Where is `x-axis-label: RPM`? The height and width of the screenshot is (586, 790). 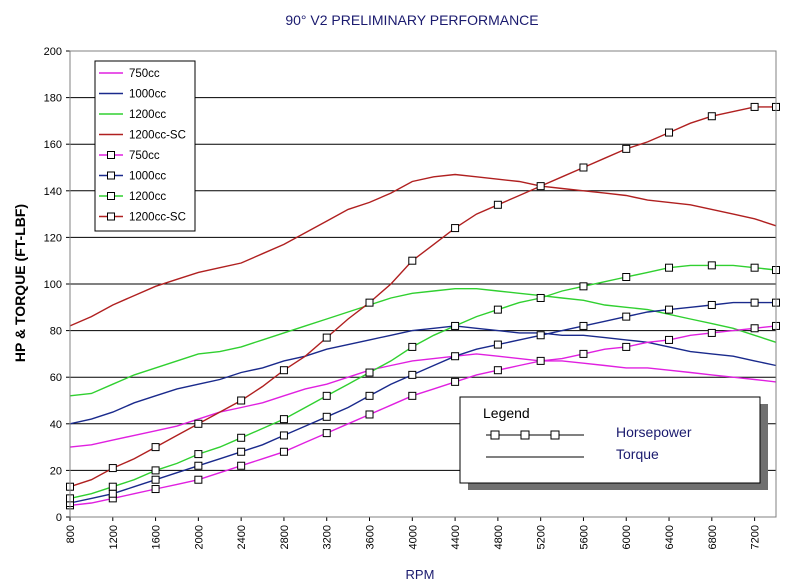
x-axis-label: RPM is located at coordinates (420, 574).